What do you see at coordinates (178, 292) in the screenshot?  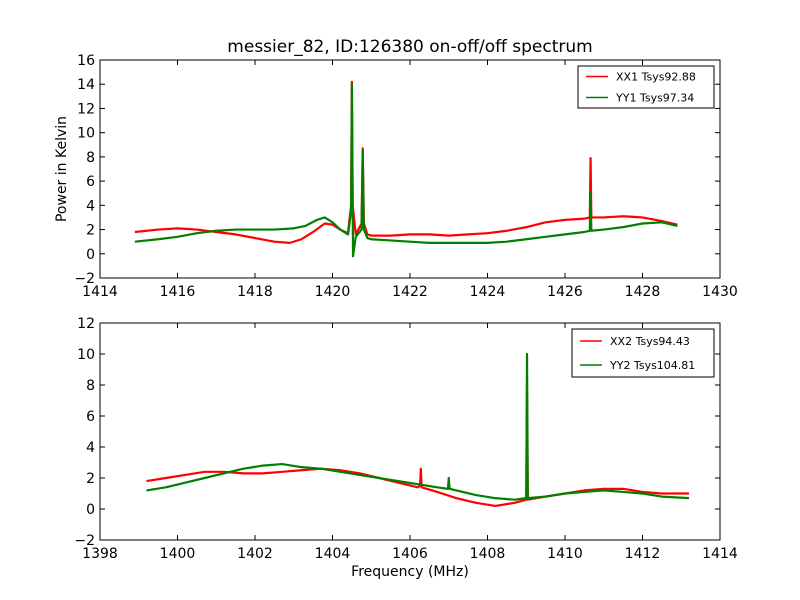 I see `x-tick-label: 1416` at bounding box center [178, 292].